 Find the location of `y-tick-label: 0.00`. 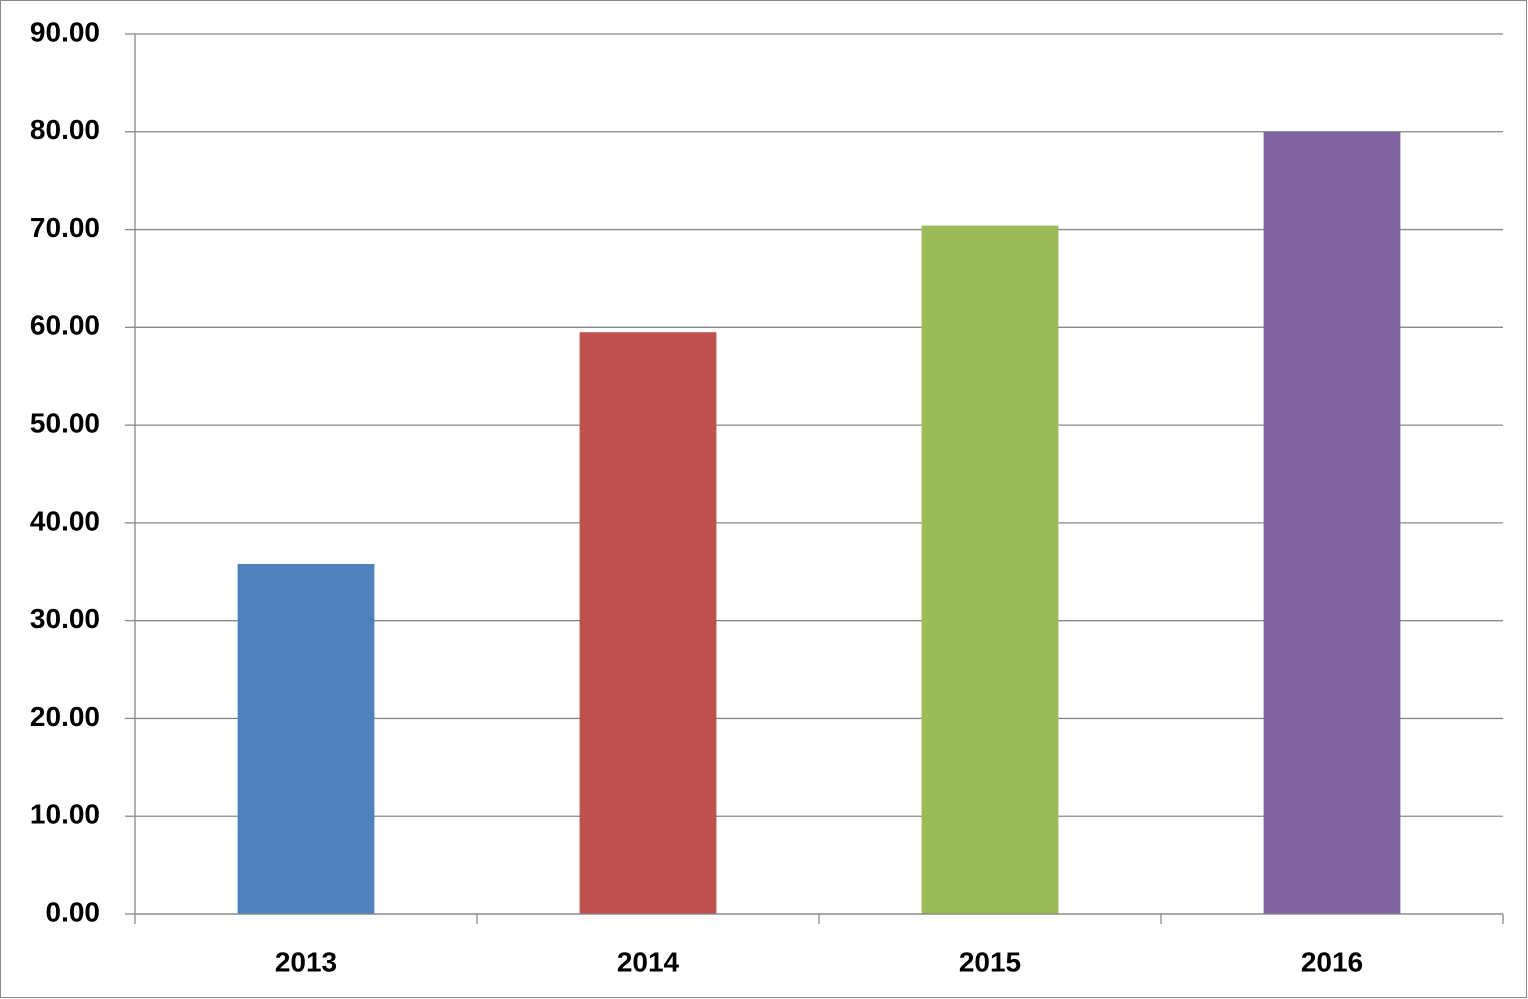

y-tick-label: 0.00 is located at coordinates (73, 911).